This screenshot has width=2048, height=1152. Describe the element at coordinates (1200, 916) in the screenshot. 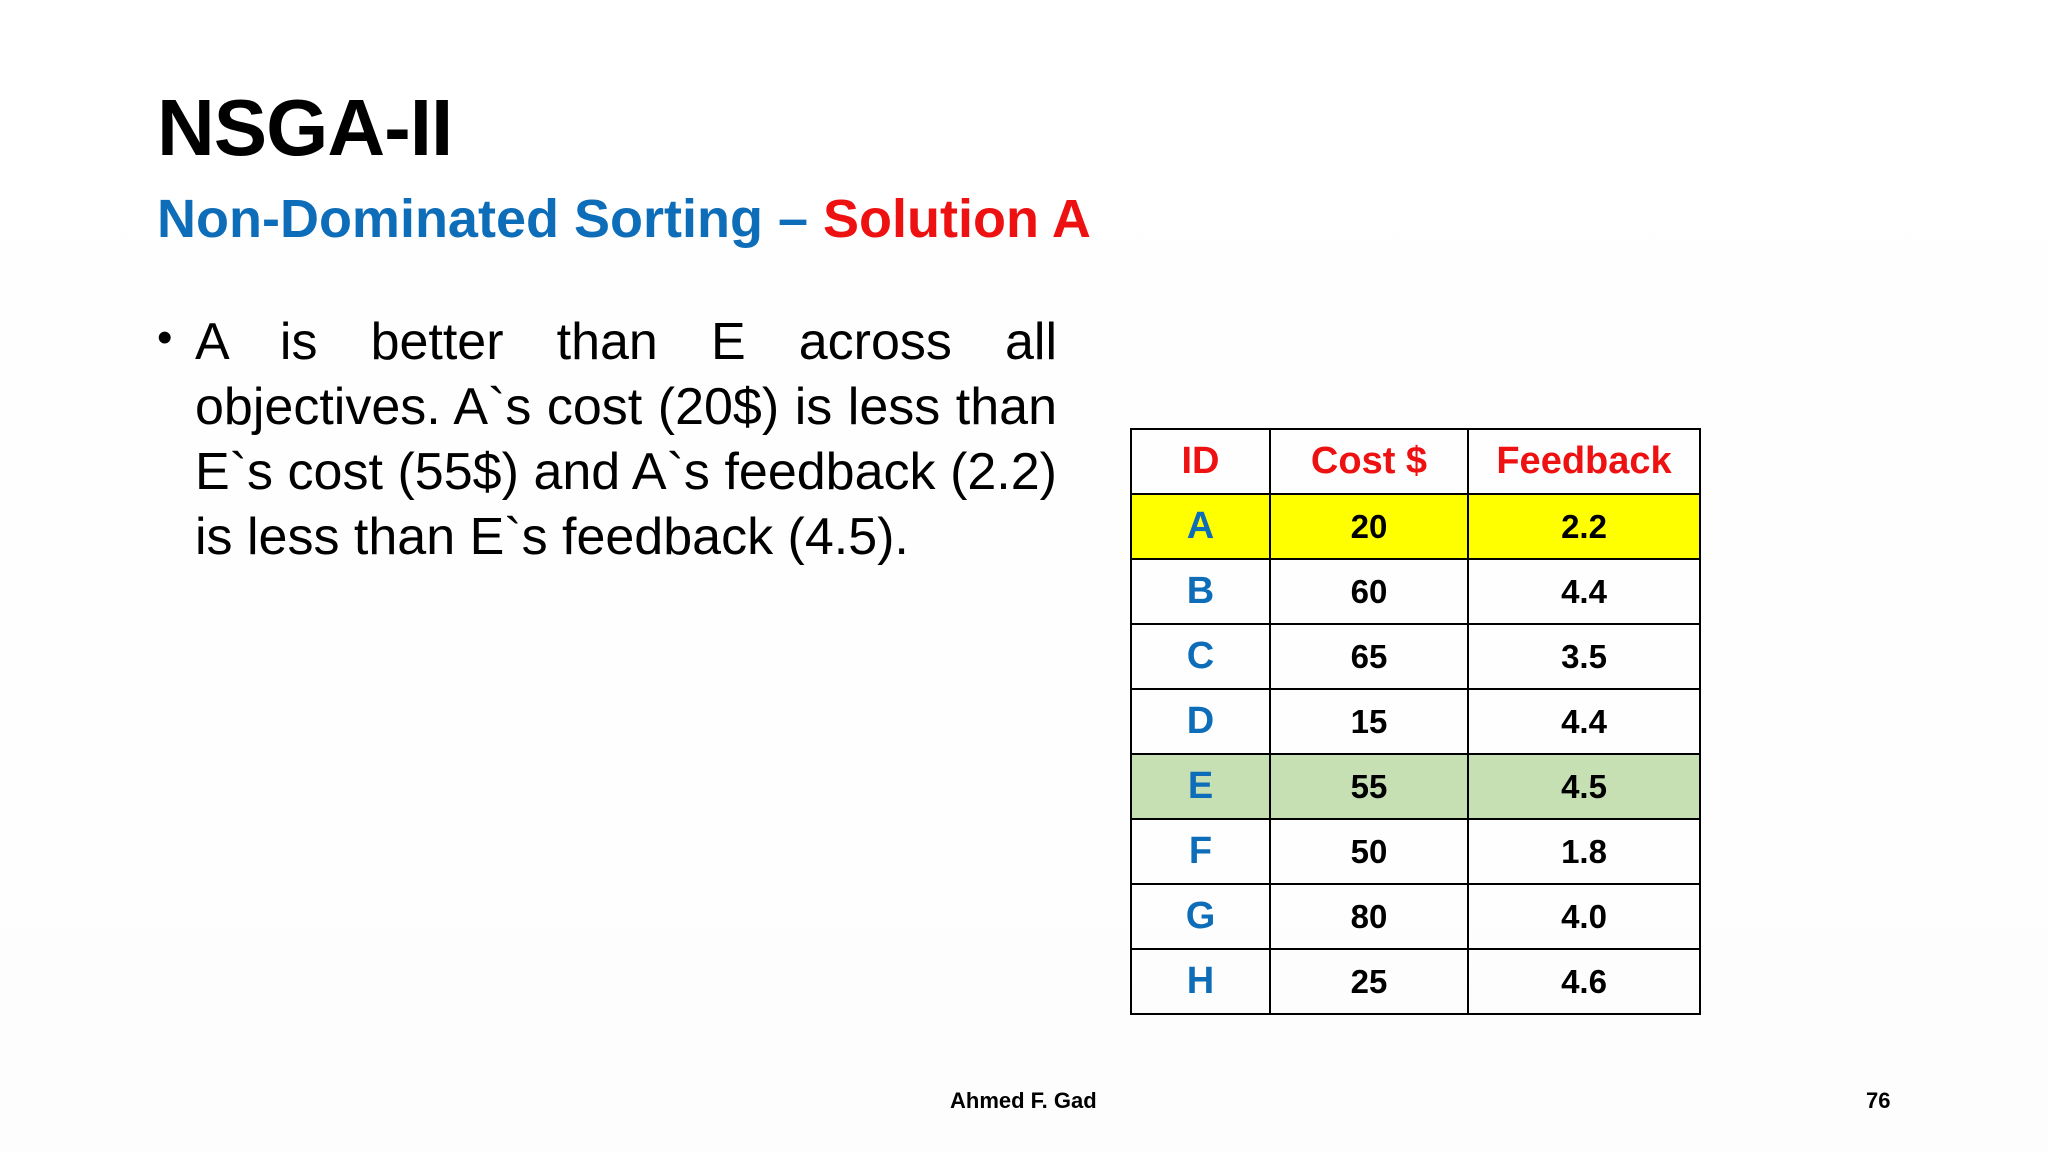

I see `row-id: G` at that location.